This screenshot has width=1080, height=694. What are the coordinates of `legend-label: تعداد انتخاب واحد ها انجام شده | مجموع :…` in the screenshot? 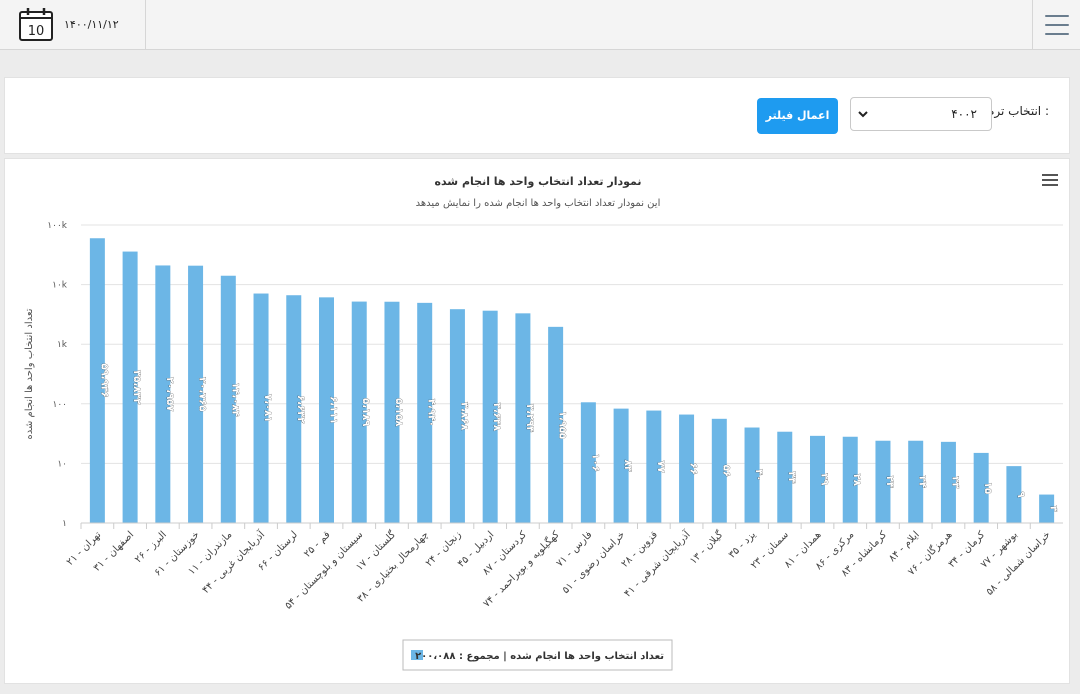 It's located at (539, 656).